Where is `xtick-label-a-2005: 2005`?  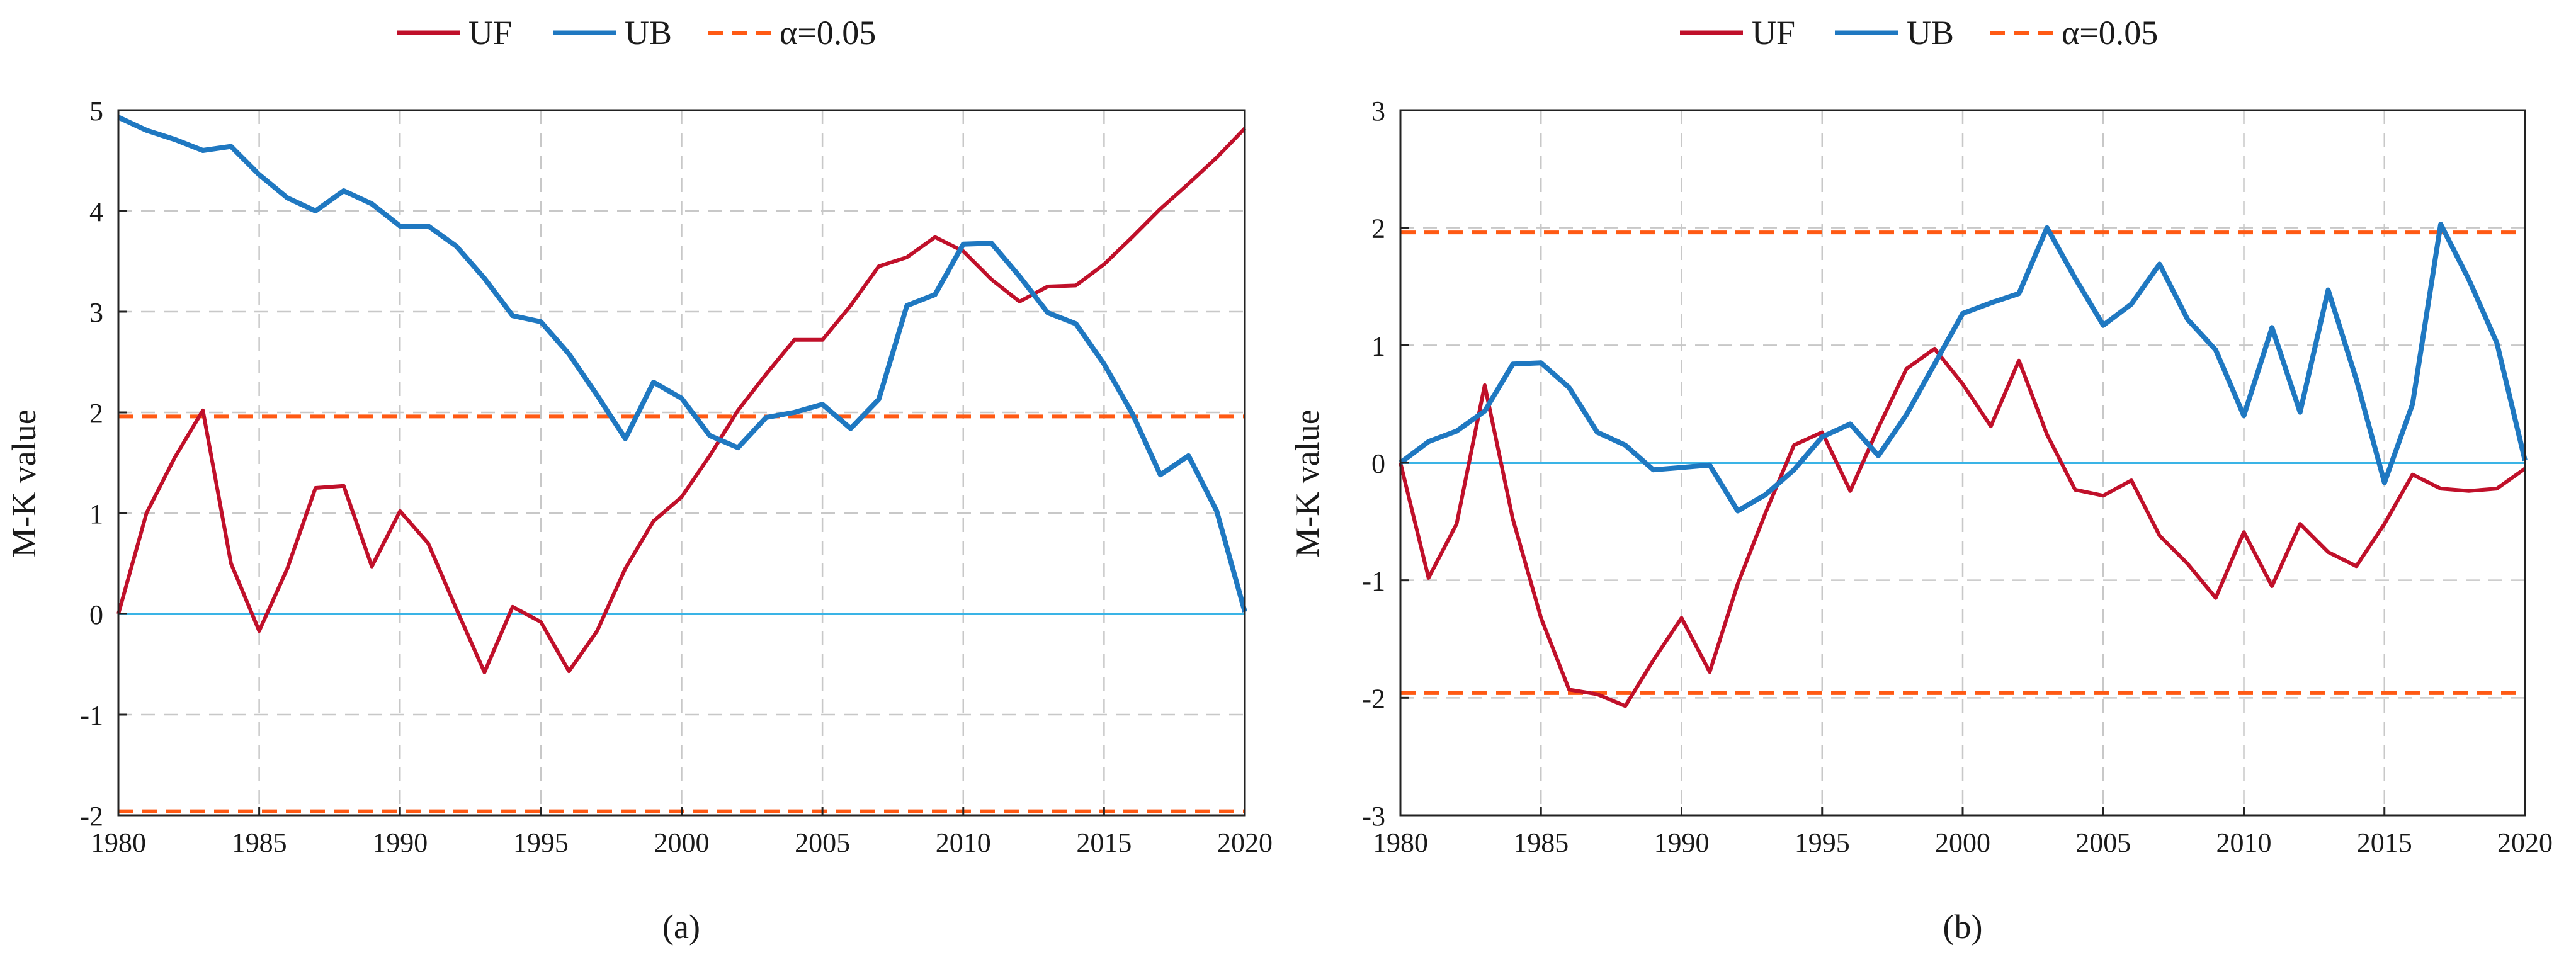
xtick-label-a-2005: 2005 is located at coordinates (822, 842).